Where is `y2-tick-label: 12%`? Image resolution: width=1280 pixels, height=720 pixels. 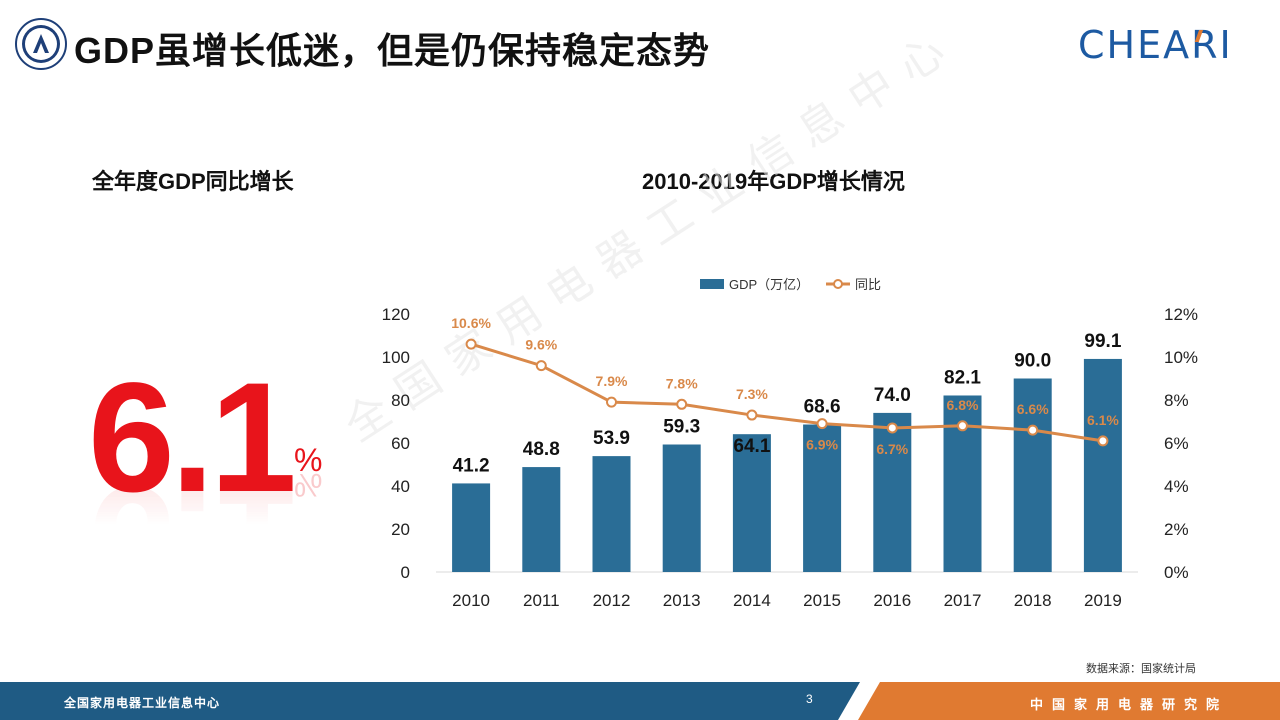 y2-tick-label: 12% is located at coordinates (1181, 314).